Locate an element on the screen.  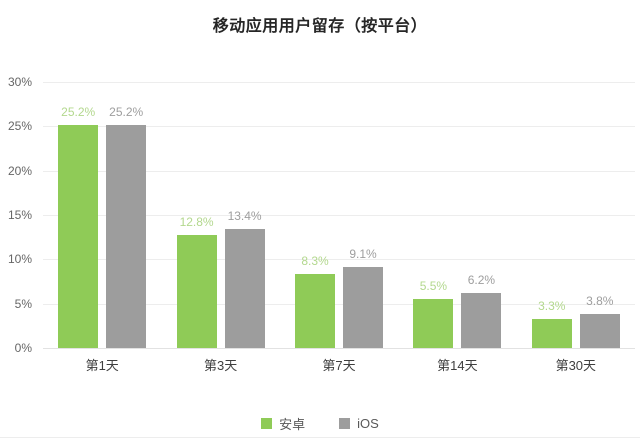
gridline-30% is located at coordinates (339, 82).